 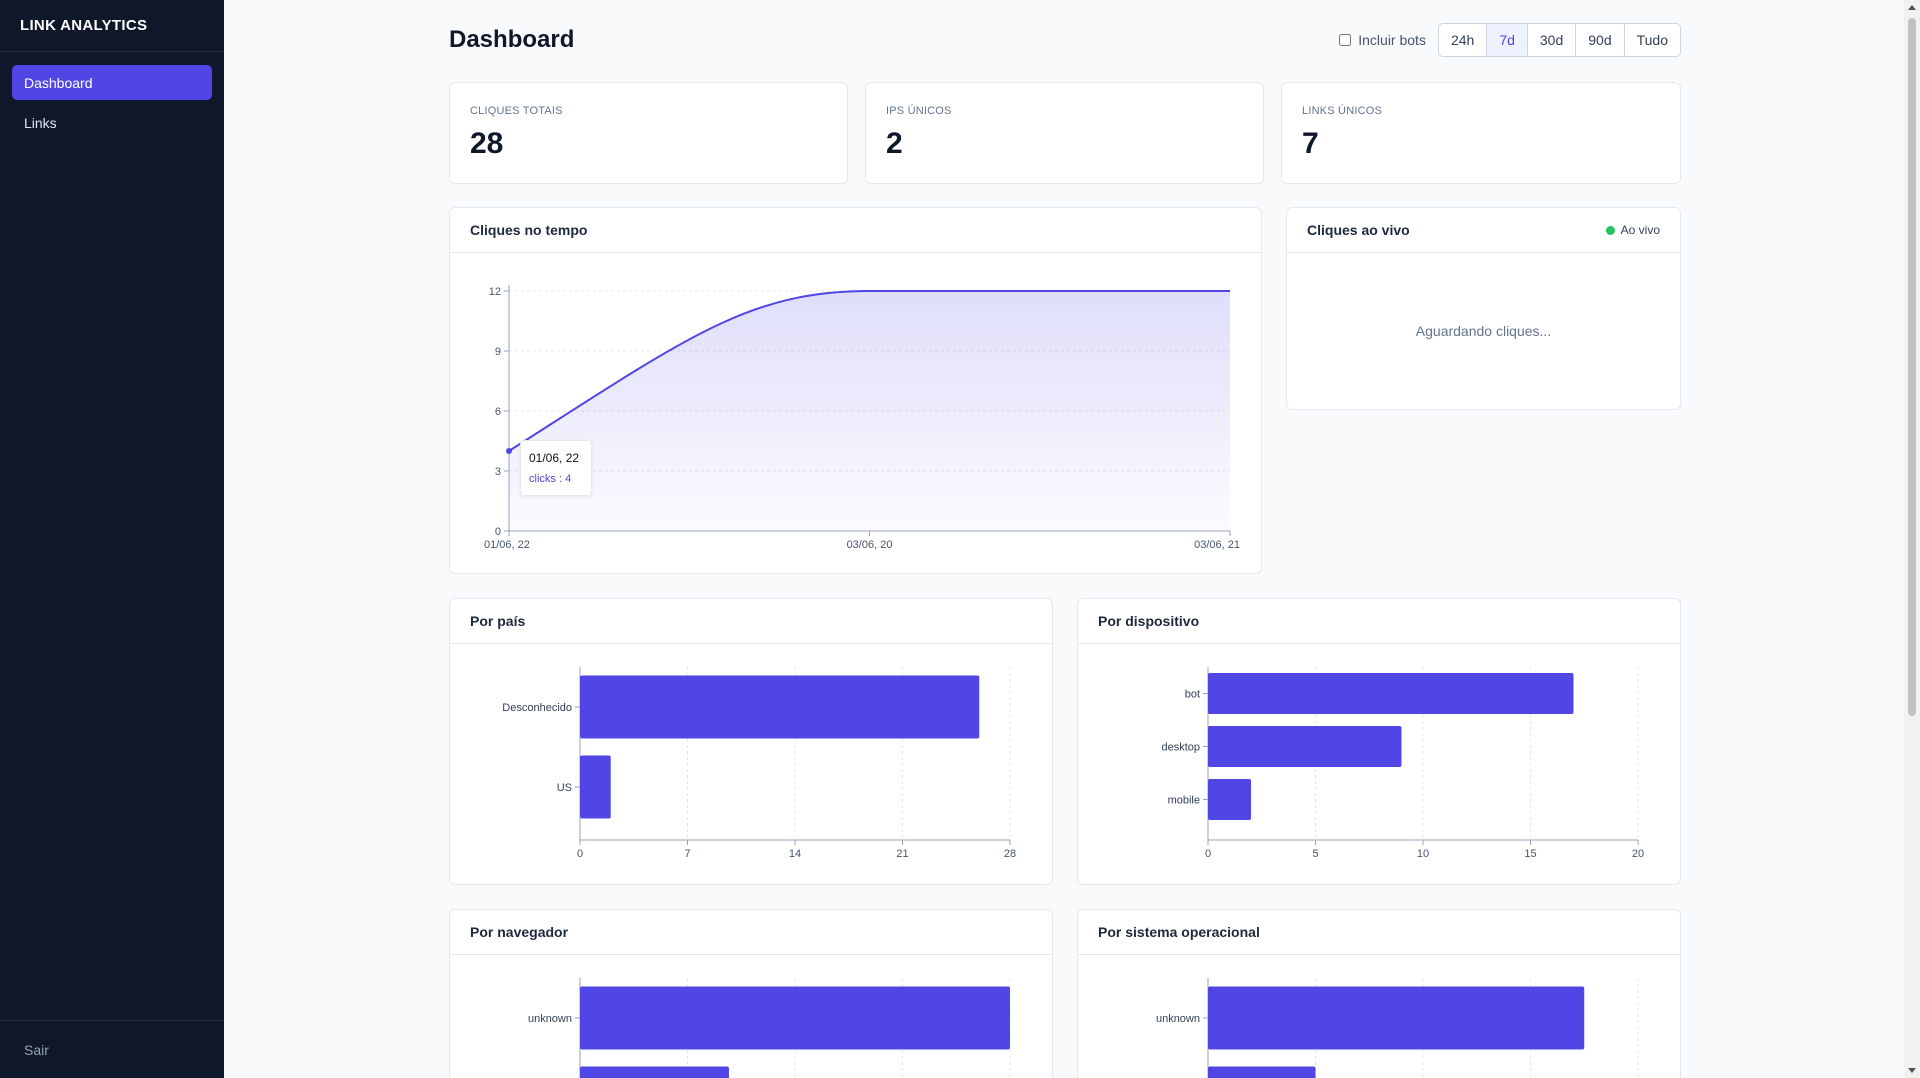 What do you see at coordinates (1463, 40) in the screenshot?
I see `range-24h-button: 24h` at bounding box center [1463, 40].